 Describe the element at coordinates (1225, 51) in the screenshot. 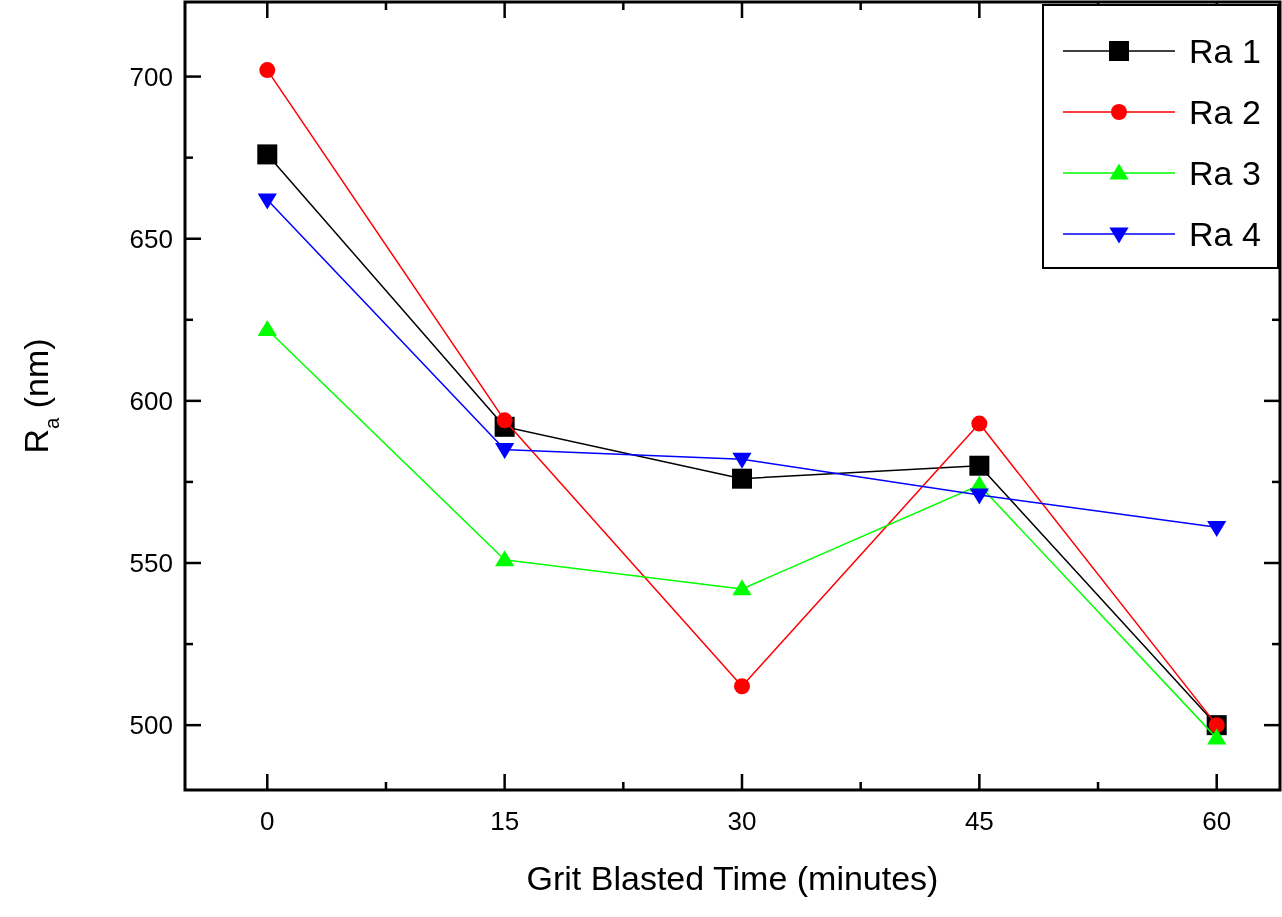

I see `legend-label: Ra 1` at that location.